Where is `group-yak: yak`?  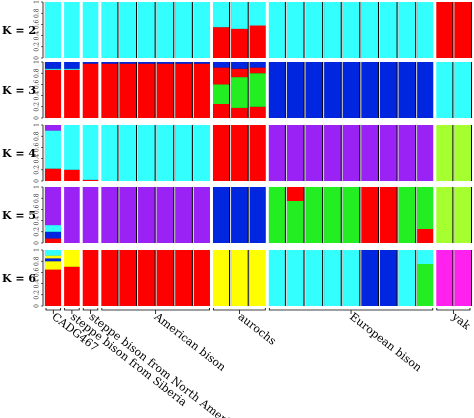 group-yak: yak is located at coordinates (454, 320).